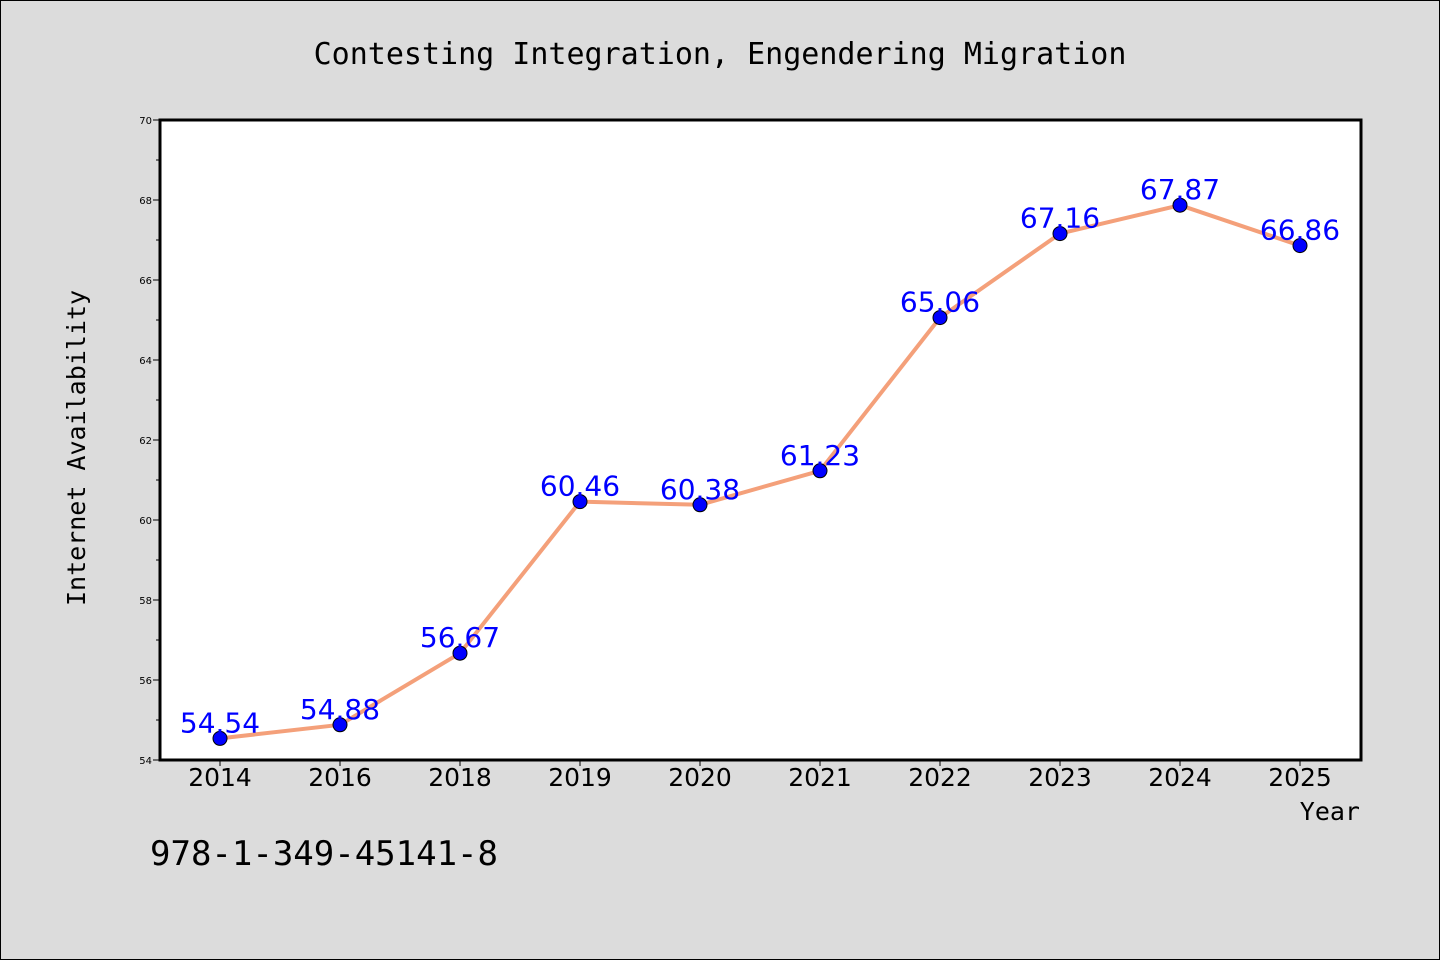 The height and width of the screenshot is (960, 1440). Describe the element at coordinates (145, 361) in the screenshot. I see `y-tick-label: 64` at that location.